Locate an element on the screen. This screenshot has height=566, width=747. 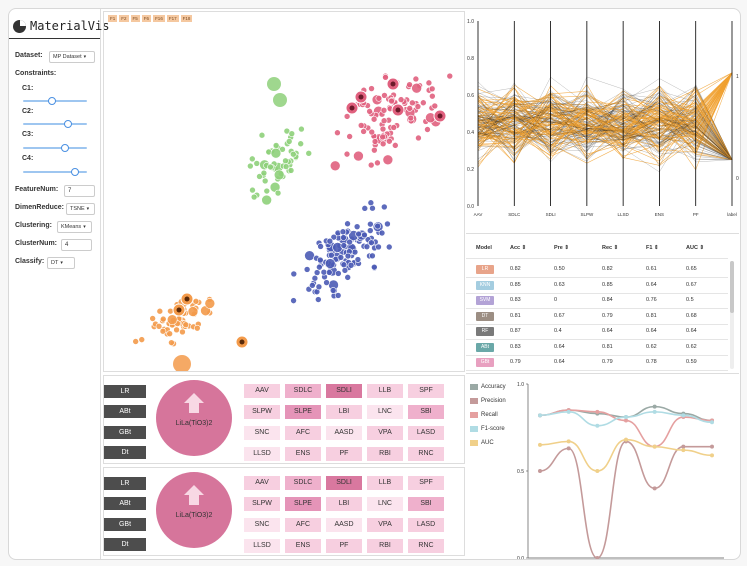
model-button-abt: ABt is located at coordinates (125, 411).